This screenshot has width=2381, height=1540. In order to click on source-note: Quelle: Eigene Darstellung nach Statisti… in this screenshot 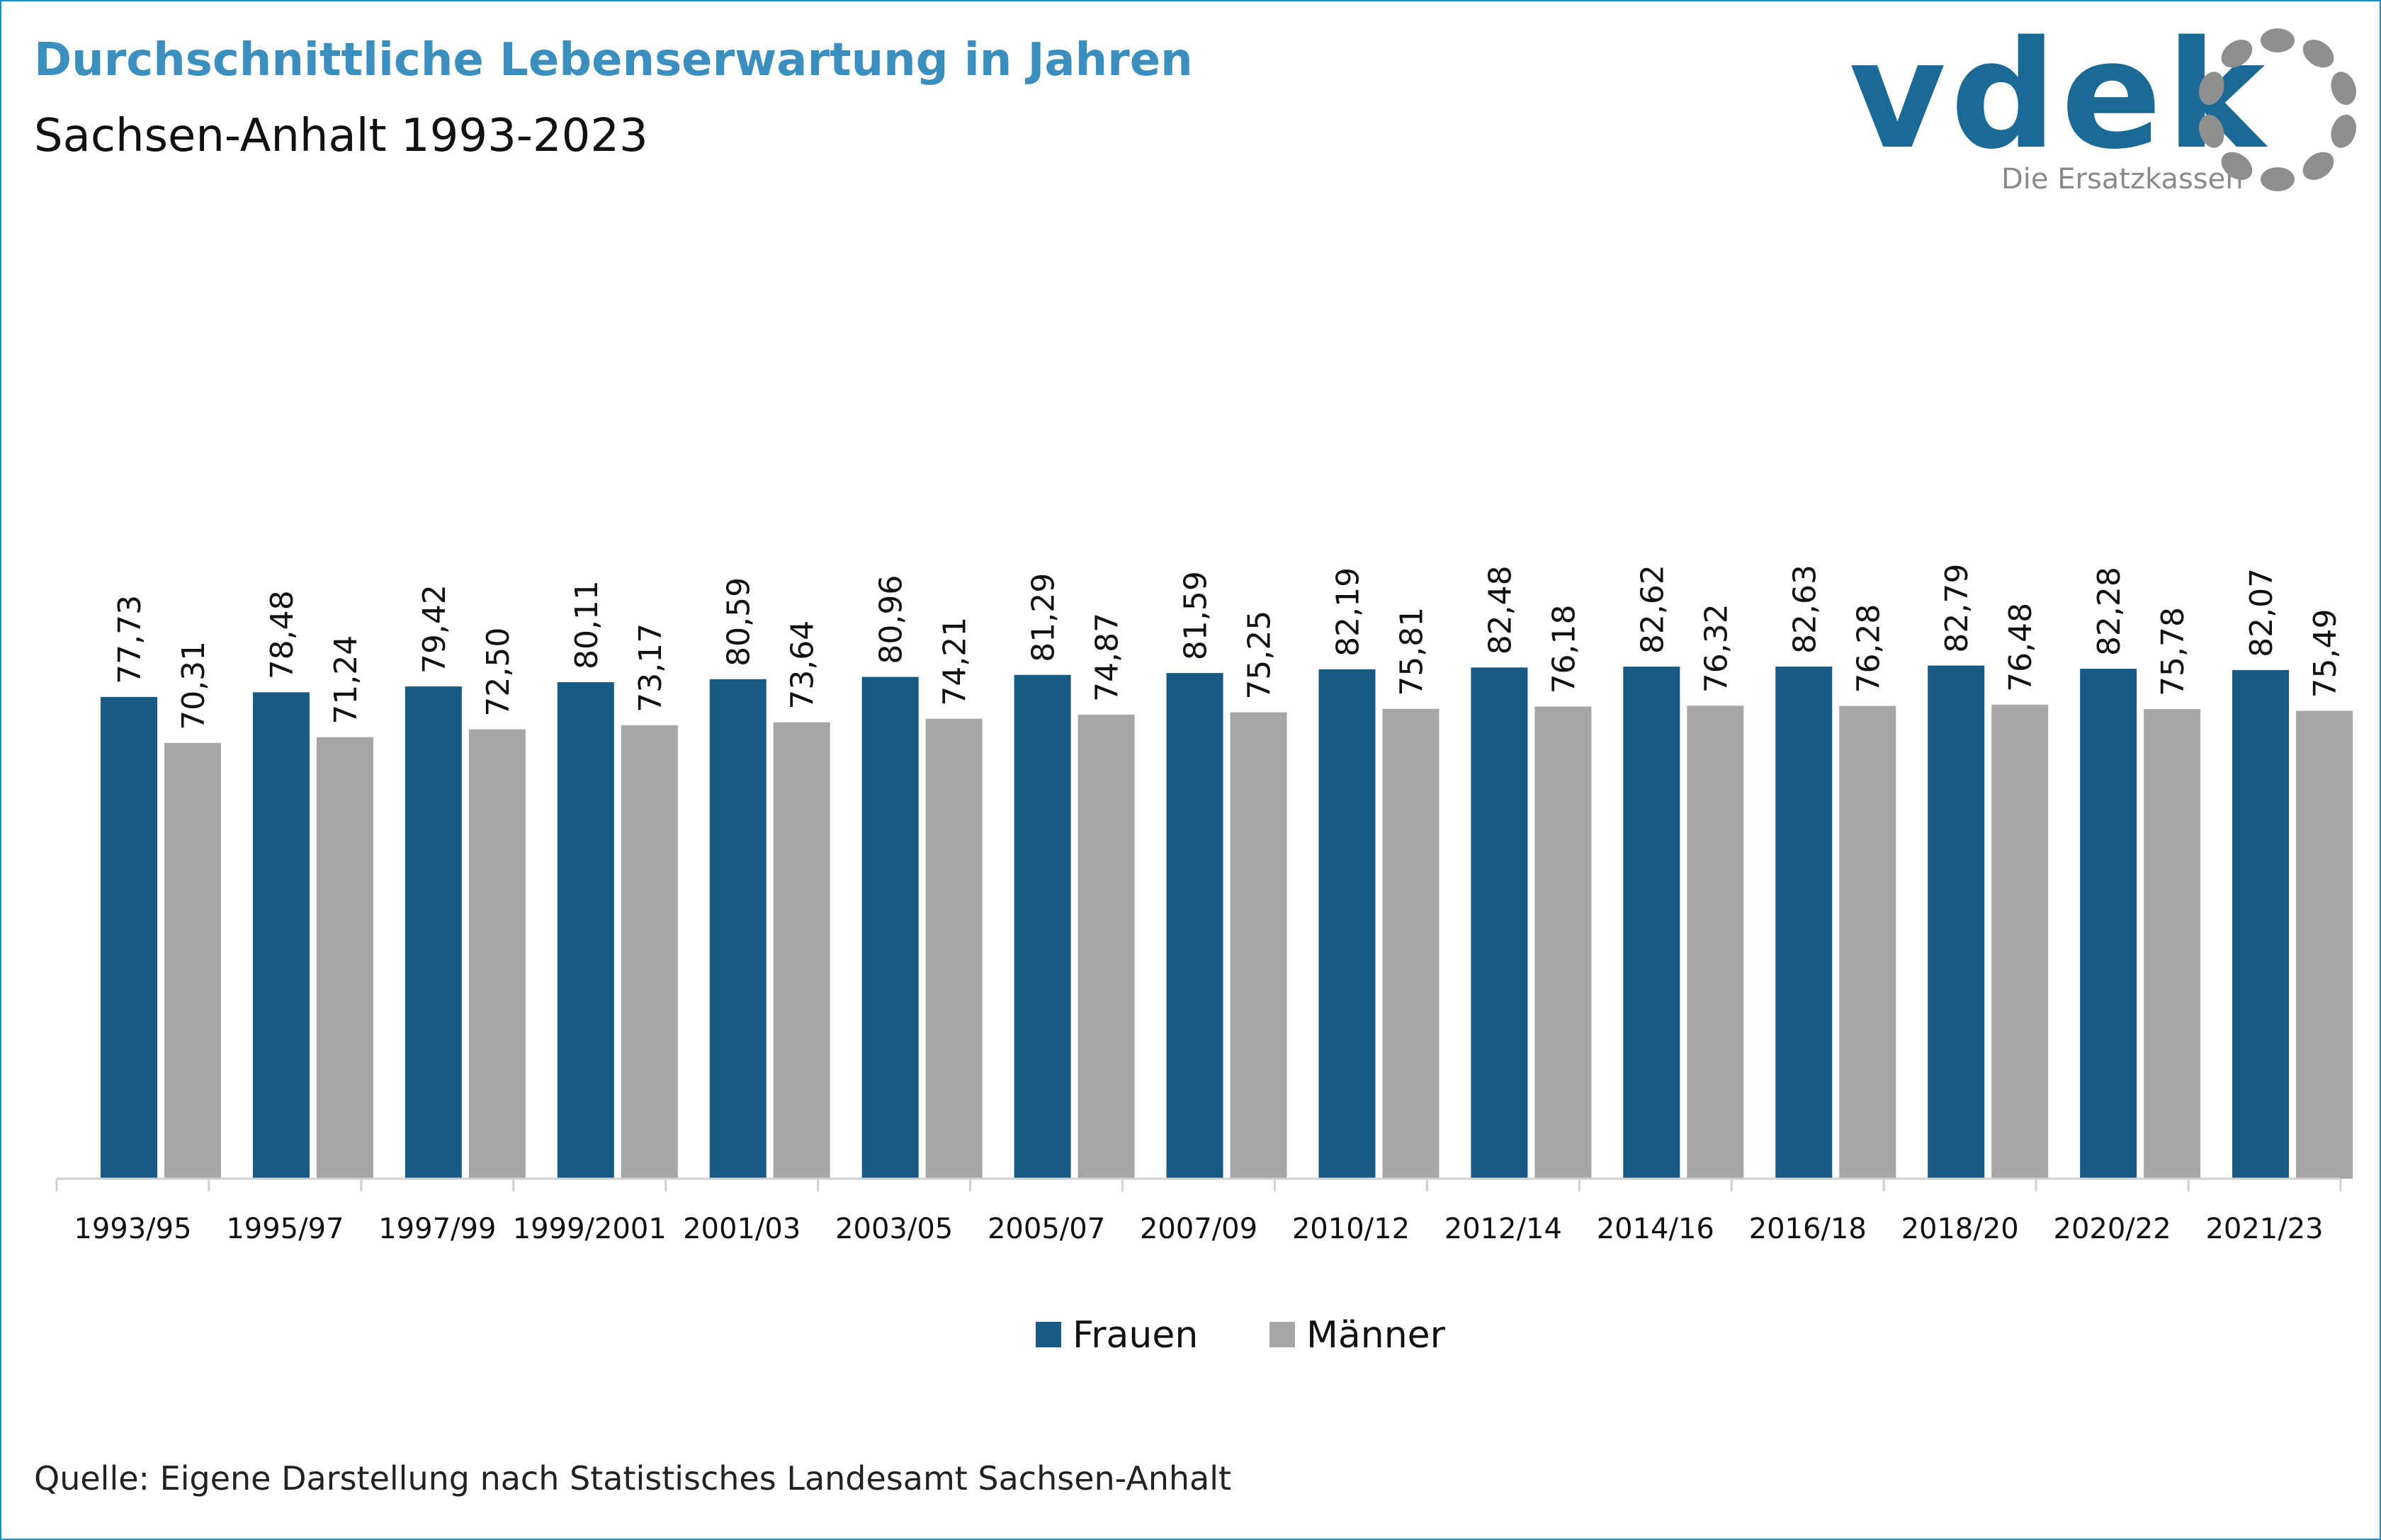, I will do `click(633, 1478)`.